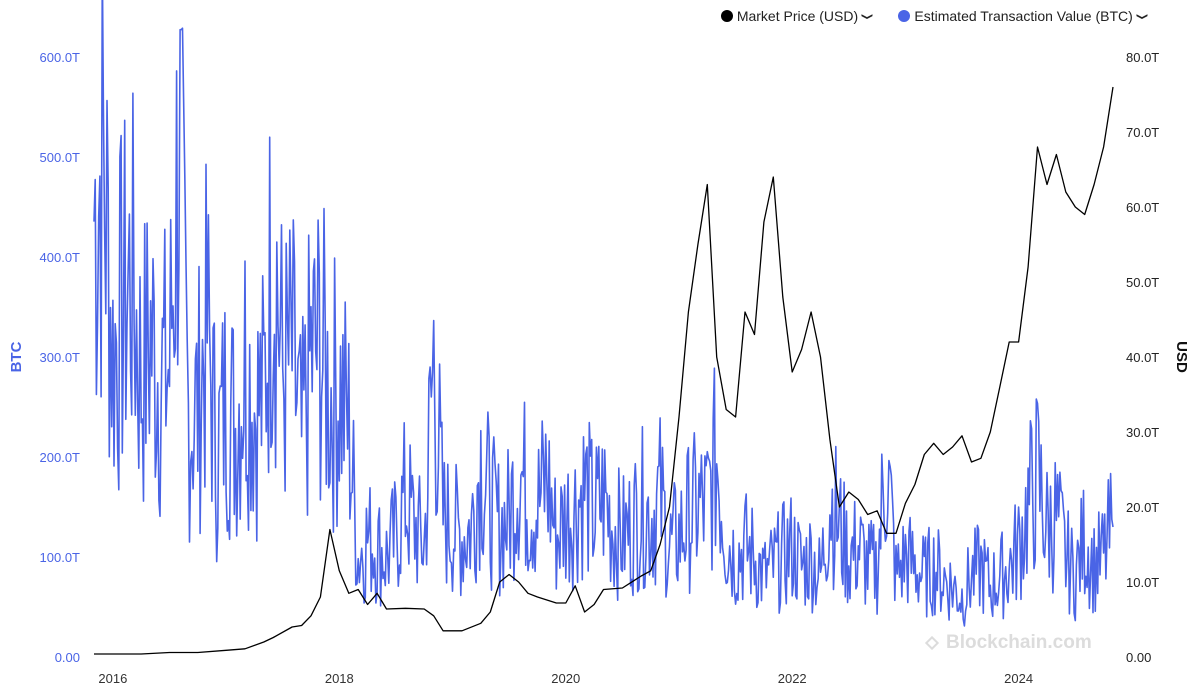 The image size is (1199, 692). I want to click on right-tick-label: 50.0T, so click(1142, 282).